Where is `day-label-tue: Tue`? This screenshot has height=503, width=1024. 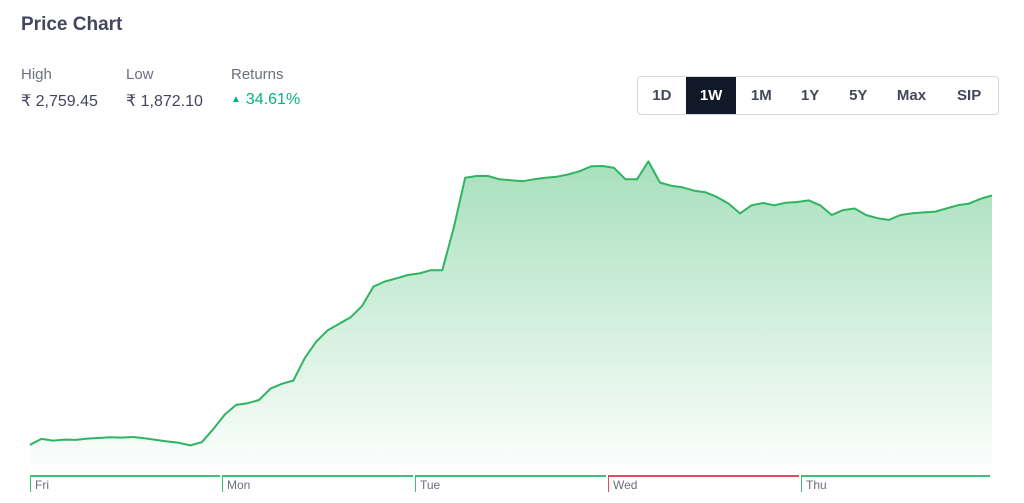
day-label-tue: Tue is located at coordinates (430, 485).